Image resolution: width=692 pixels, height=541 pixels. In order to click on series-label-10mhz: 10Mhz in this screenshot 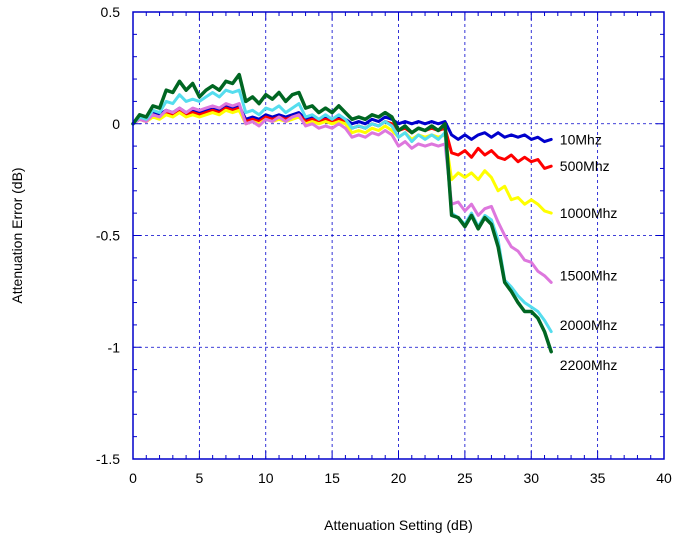, I will do `click(581, 139)`.